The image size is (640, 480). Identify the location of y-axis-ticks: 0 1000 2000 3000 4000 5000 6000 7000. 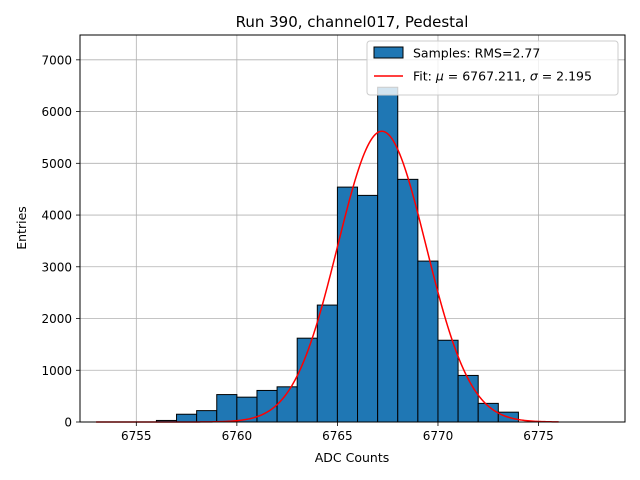
(60, 241).